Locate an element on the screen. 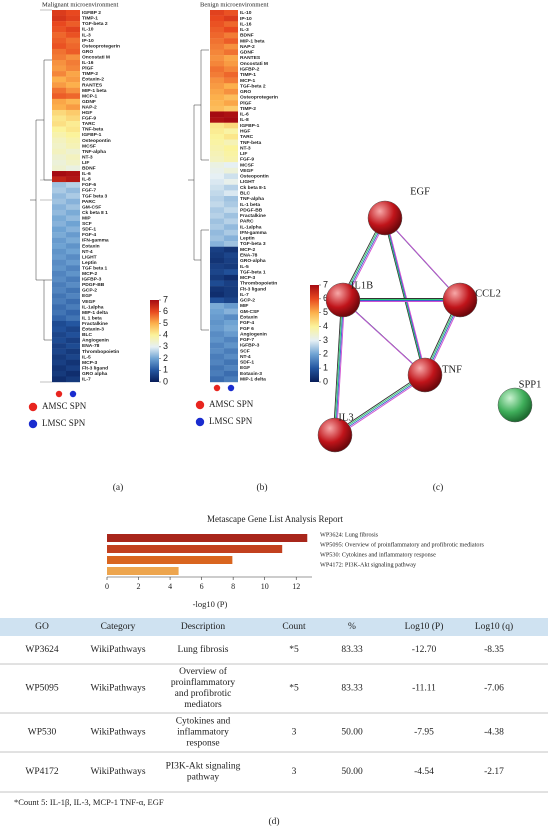 The height and width of the screenshot is (830, 548). row-label: MIP-1 beta is located at coordinates (94, 91).